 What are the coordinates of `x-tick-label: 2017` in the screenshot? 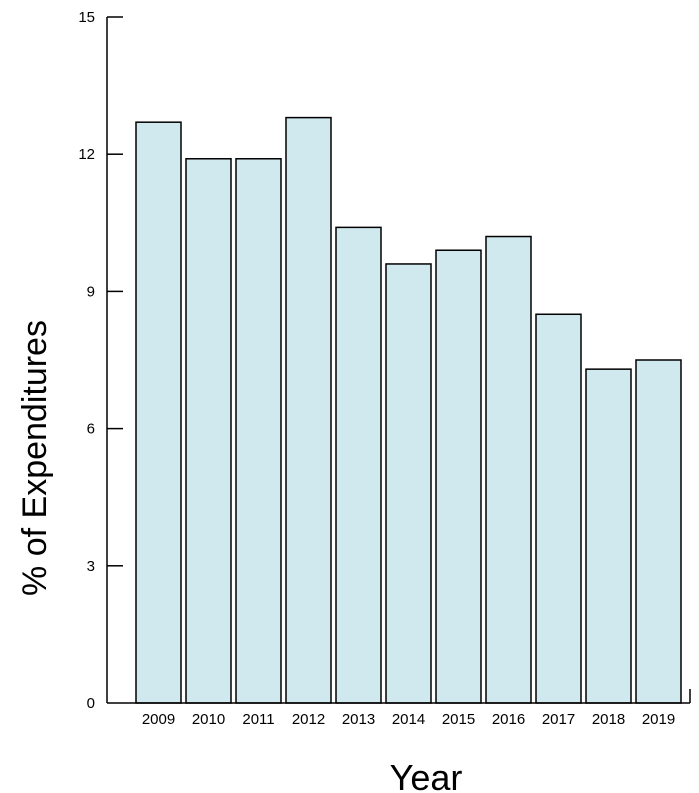 It's located at (558, 719).